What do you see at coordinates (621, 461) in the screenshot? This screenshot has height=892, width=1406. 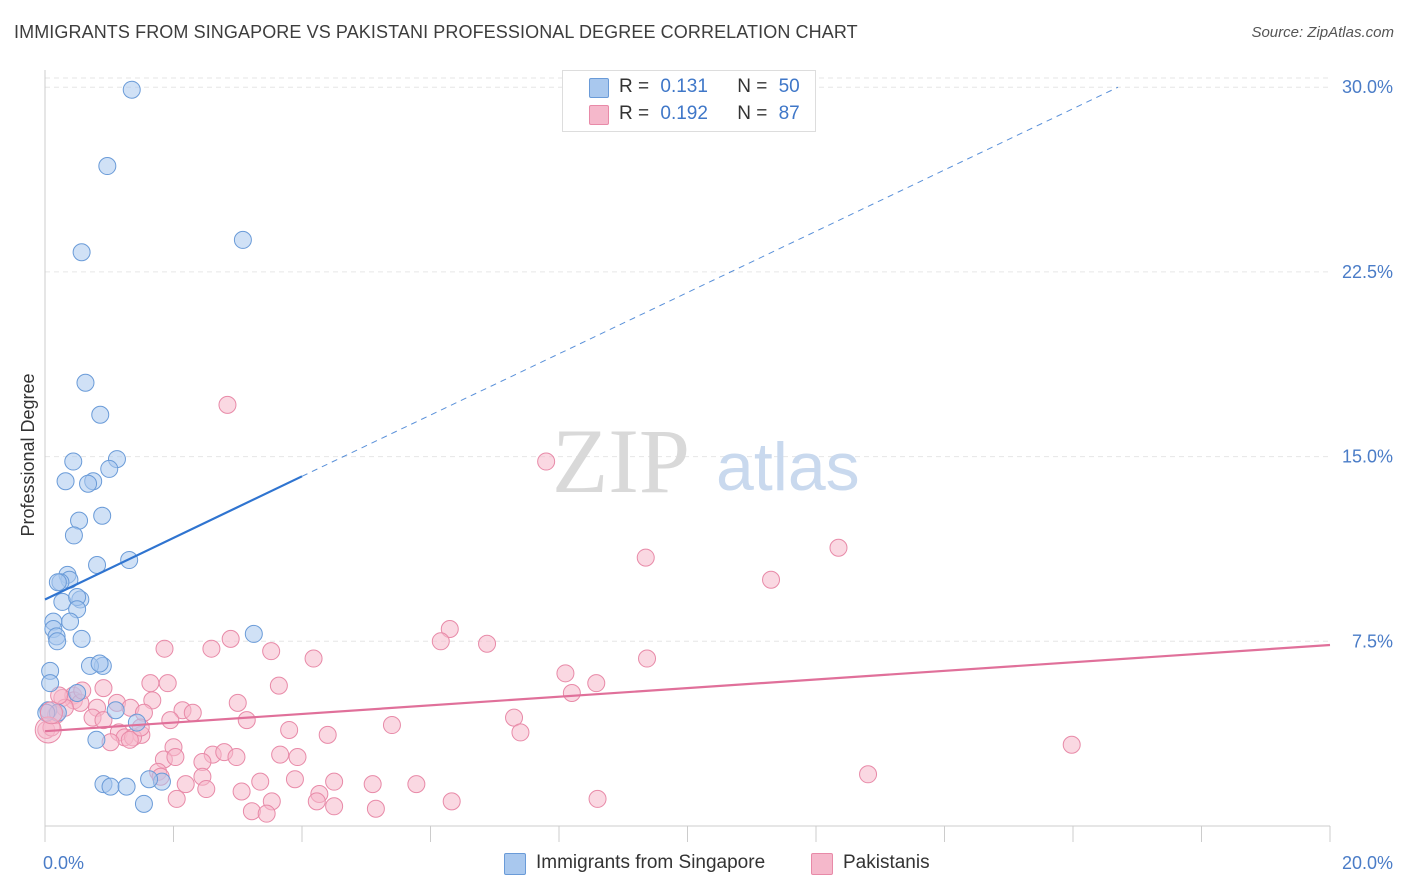 I see `watermark-zip: ZIP` at bounding box center [621, 461].